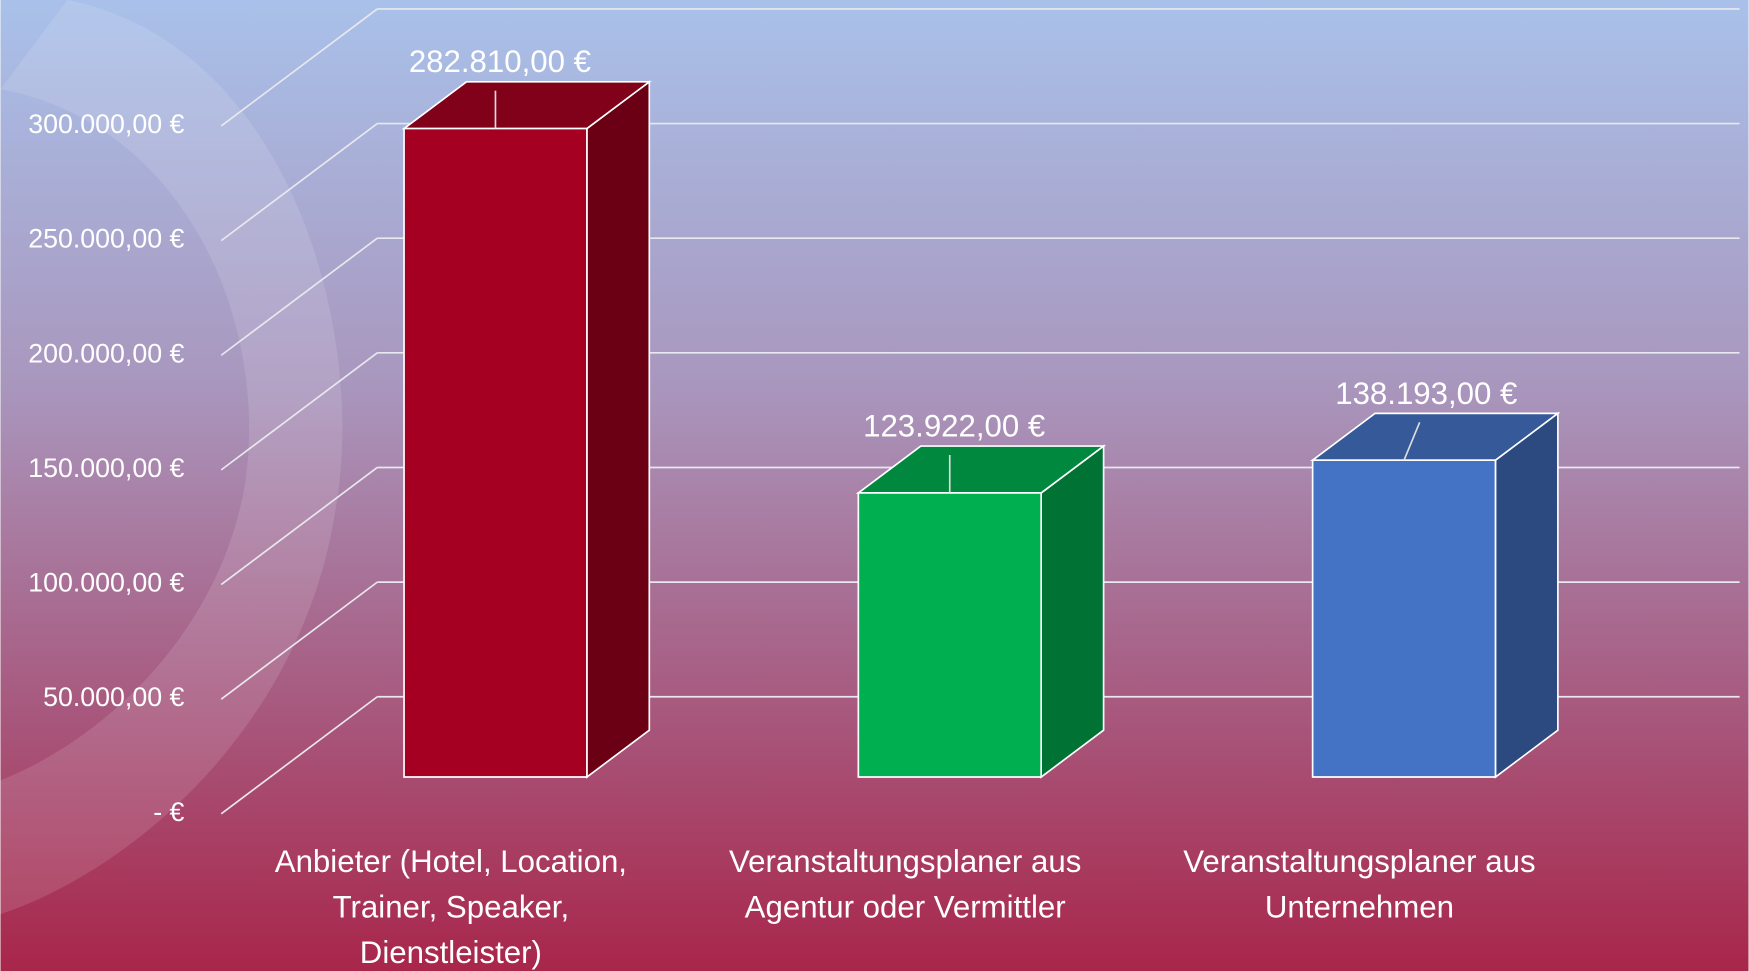  What do you see at coordinates (500, 61) in the screenshot?
I see `value-label: 282.810,00 €` at bounding box center [500, 61].